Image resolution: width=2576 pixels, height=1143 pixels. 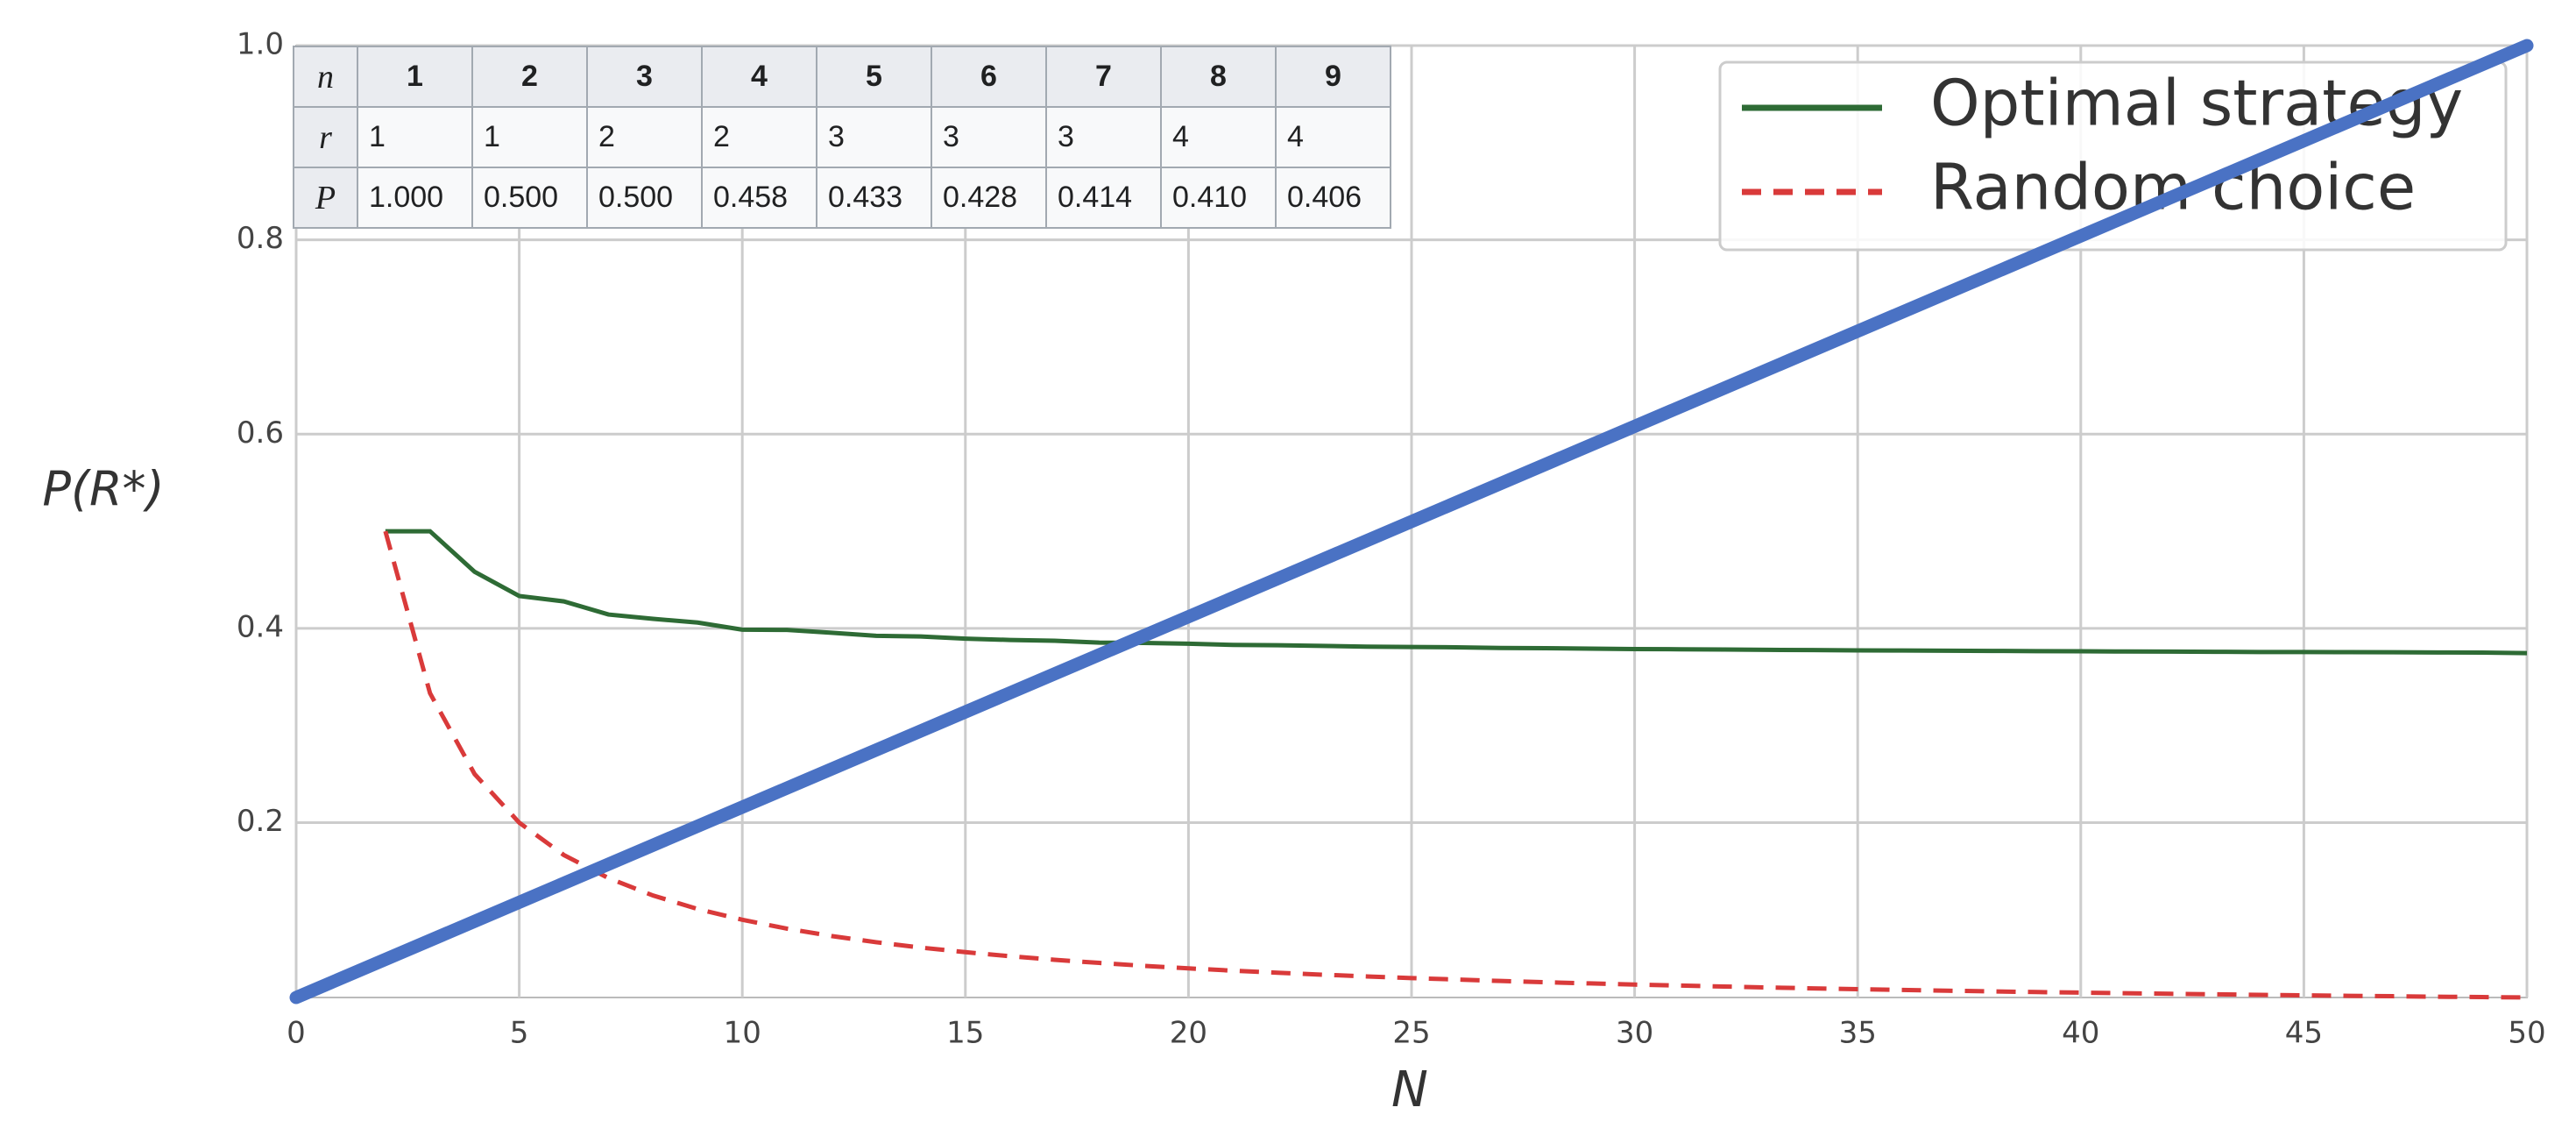 I want to click on table-cell: 0.410, so click(x=1218, y=198).